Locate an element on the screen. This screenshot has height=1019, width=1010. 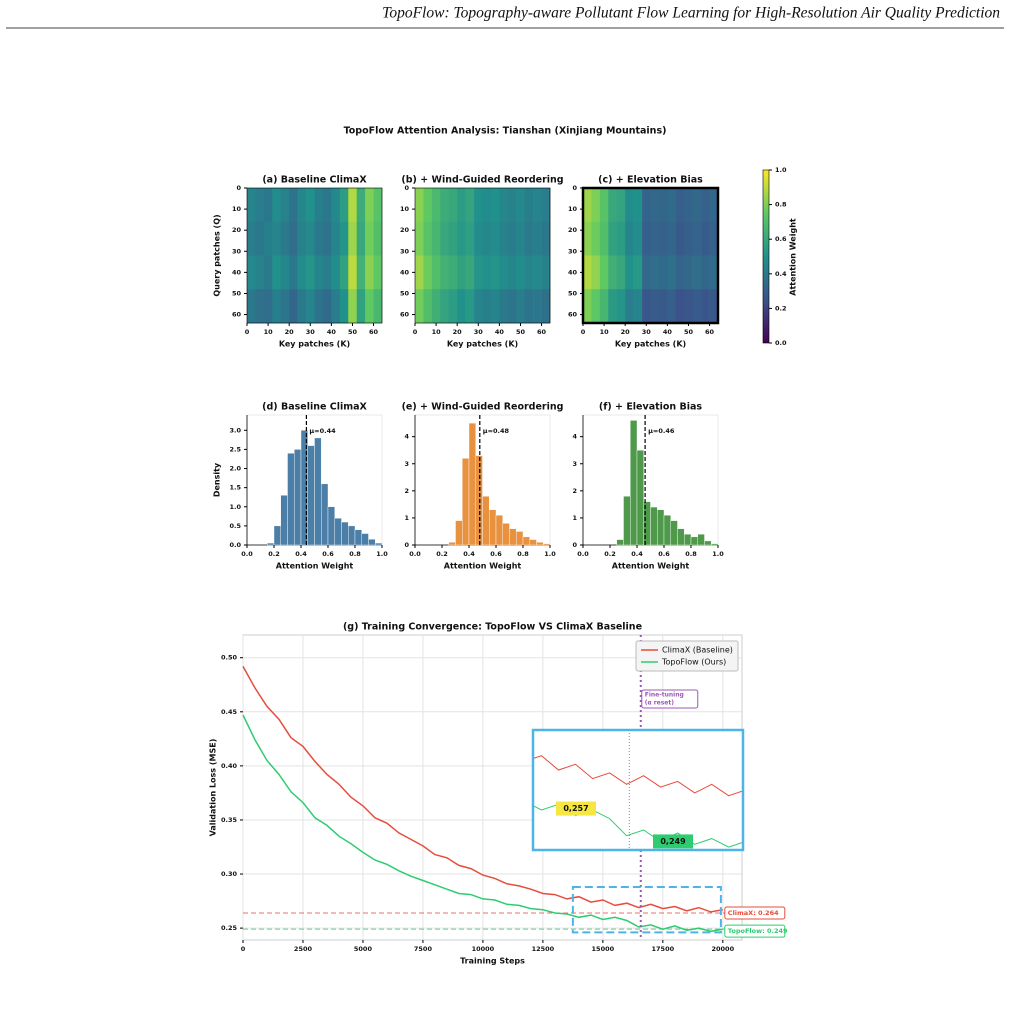
y-tick-label: 50 is located at coordinates (573, 293).